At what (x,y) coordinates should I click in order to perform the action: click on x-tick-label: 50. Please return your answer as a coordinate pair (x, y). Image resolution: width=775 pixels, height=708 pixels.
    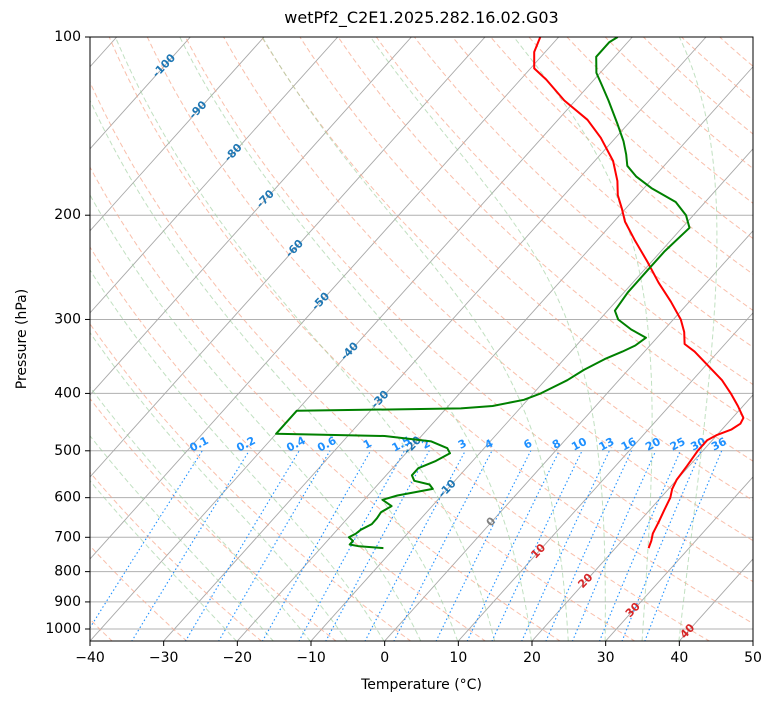
    Looking at the image, I should click on (753, 658).